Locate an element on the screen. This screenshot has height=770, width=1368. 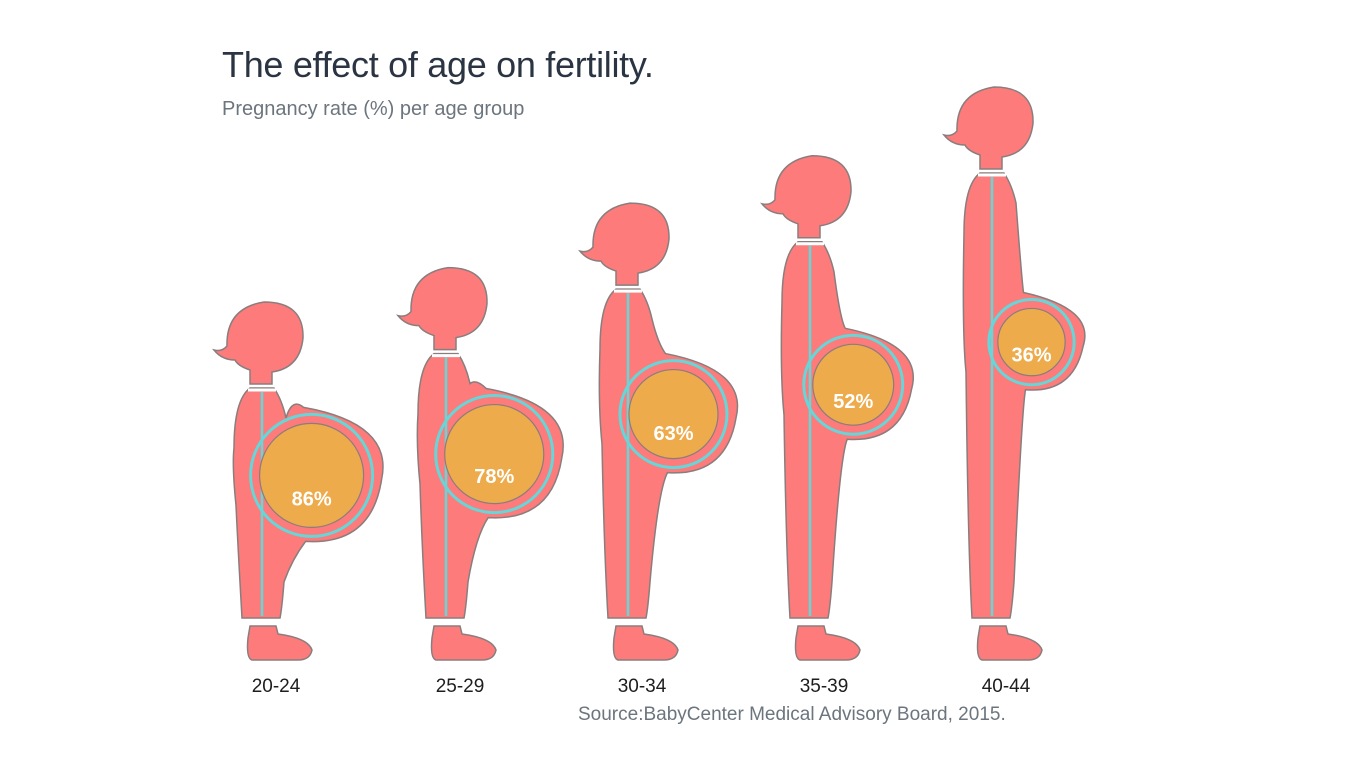
value-label: 36% is located at coordinates (1031, 356).